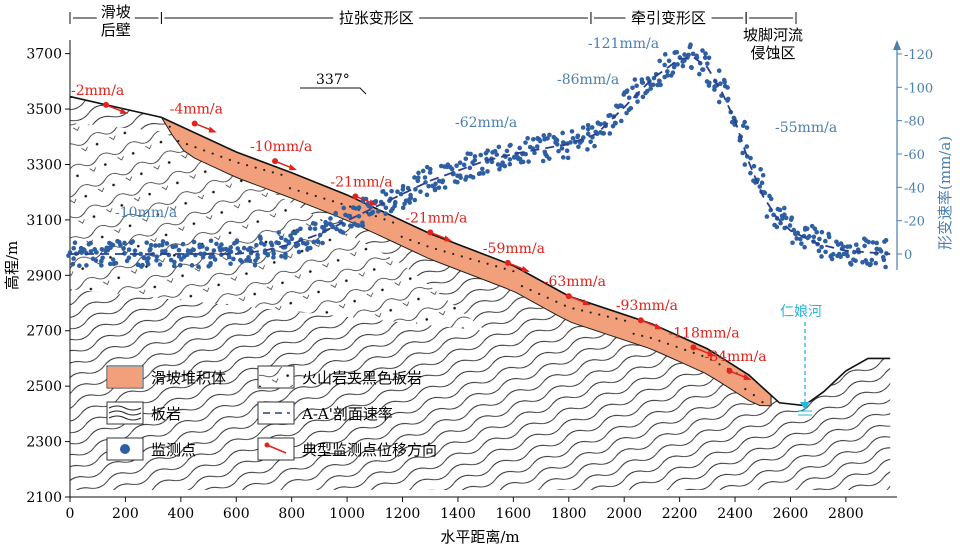 Image resolution: width=960 pixels, height=549 pixels. Describe the element at coordinates (369, 450) in the screenshot. I see `legend-label: 典型监测点位移方向` at that location.